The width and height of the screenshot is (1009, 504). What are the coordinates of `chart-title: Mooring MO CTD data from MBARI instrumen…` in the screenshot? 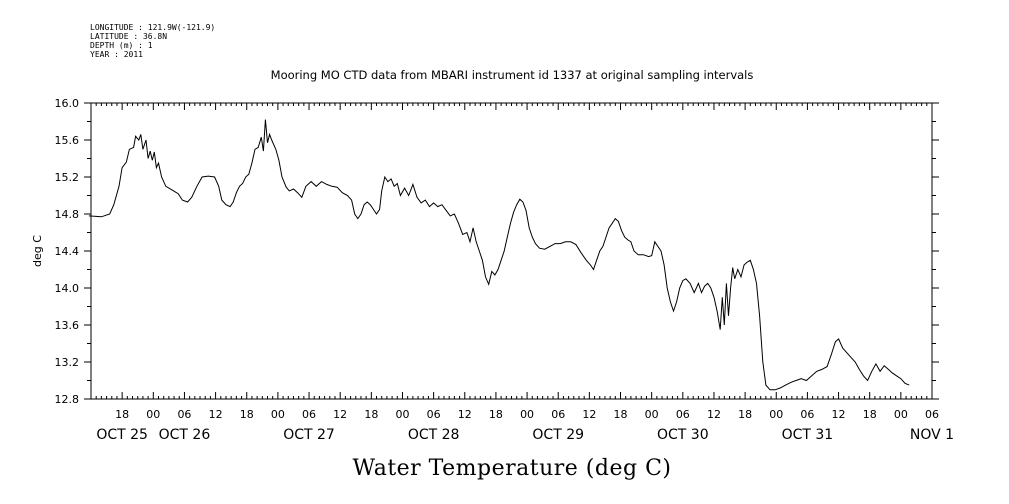 It's located at (512, 75).